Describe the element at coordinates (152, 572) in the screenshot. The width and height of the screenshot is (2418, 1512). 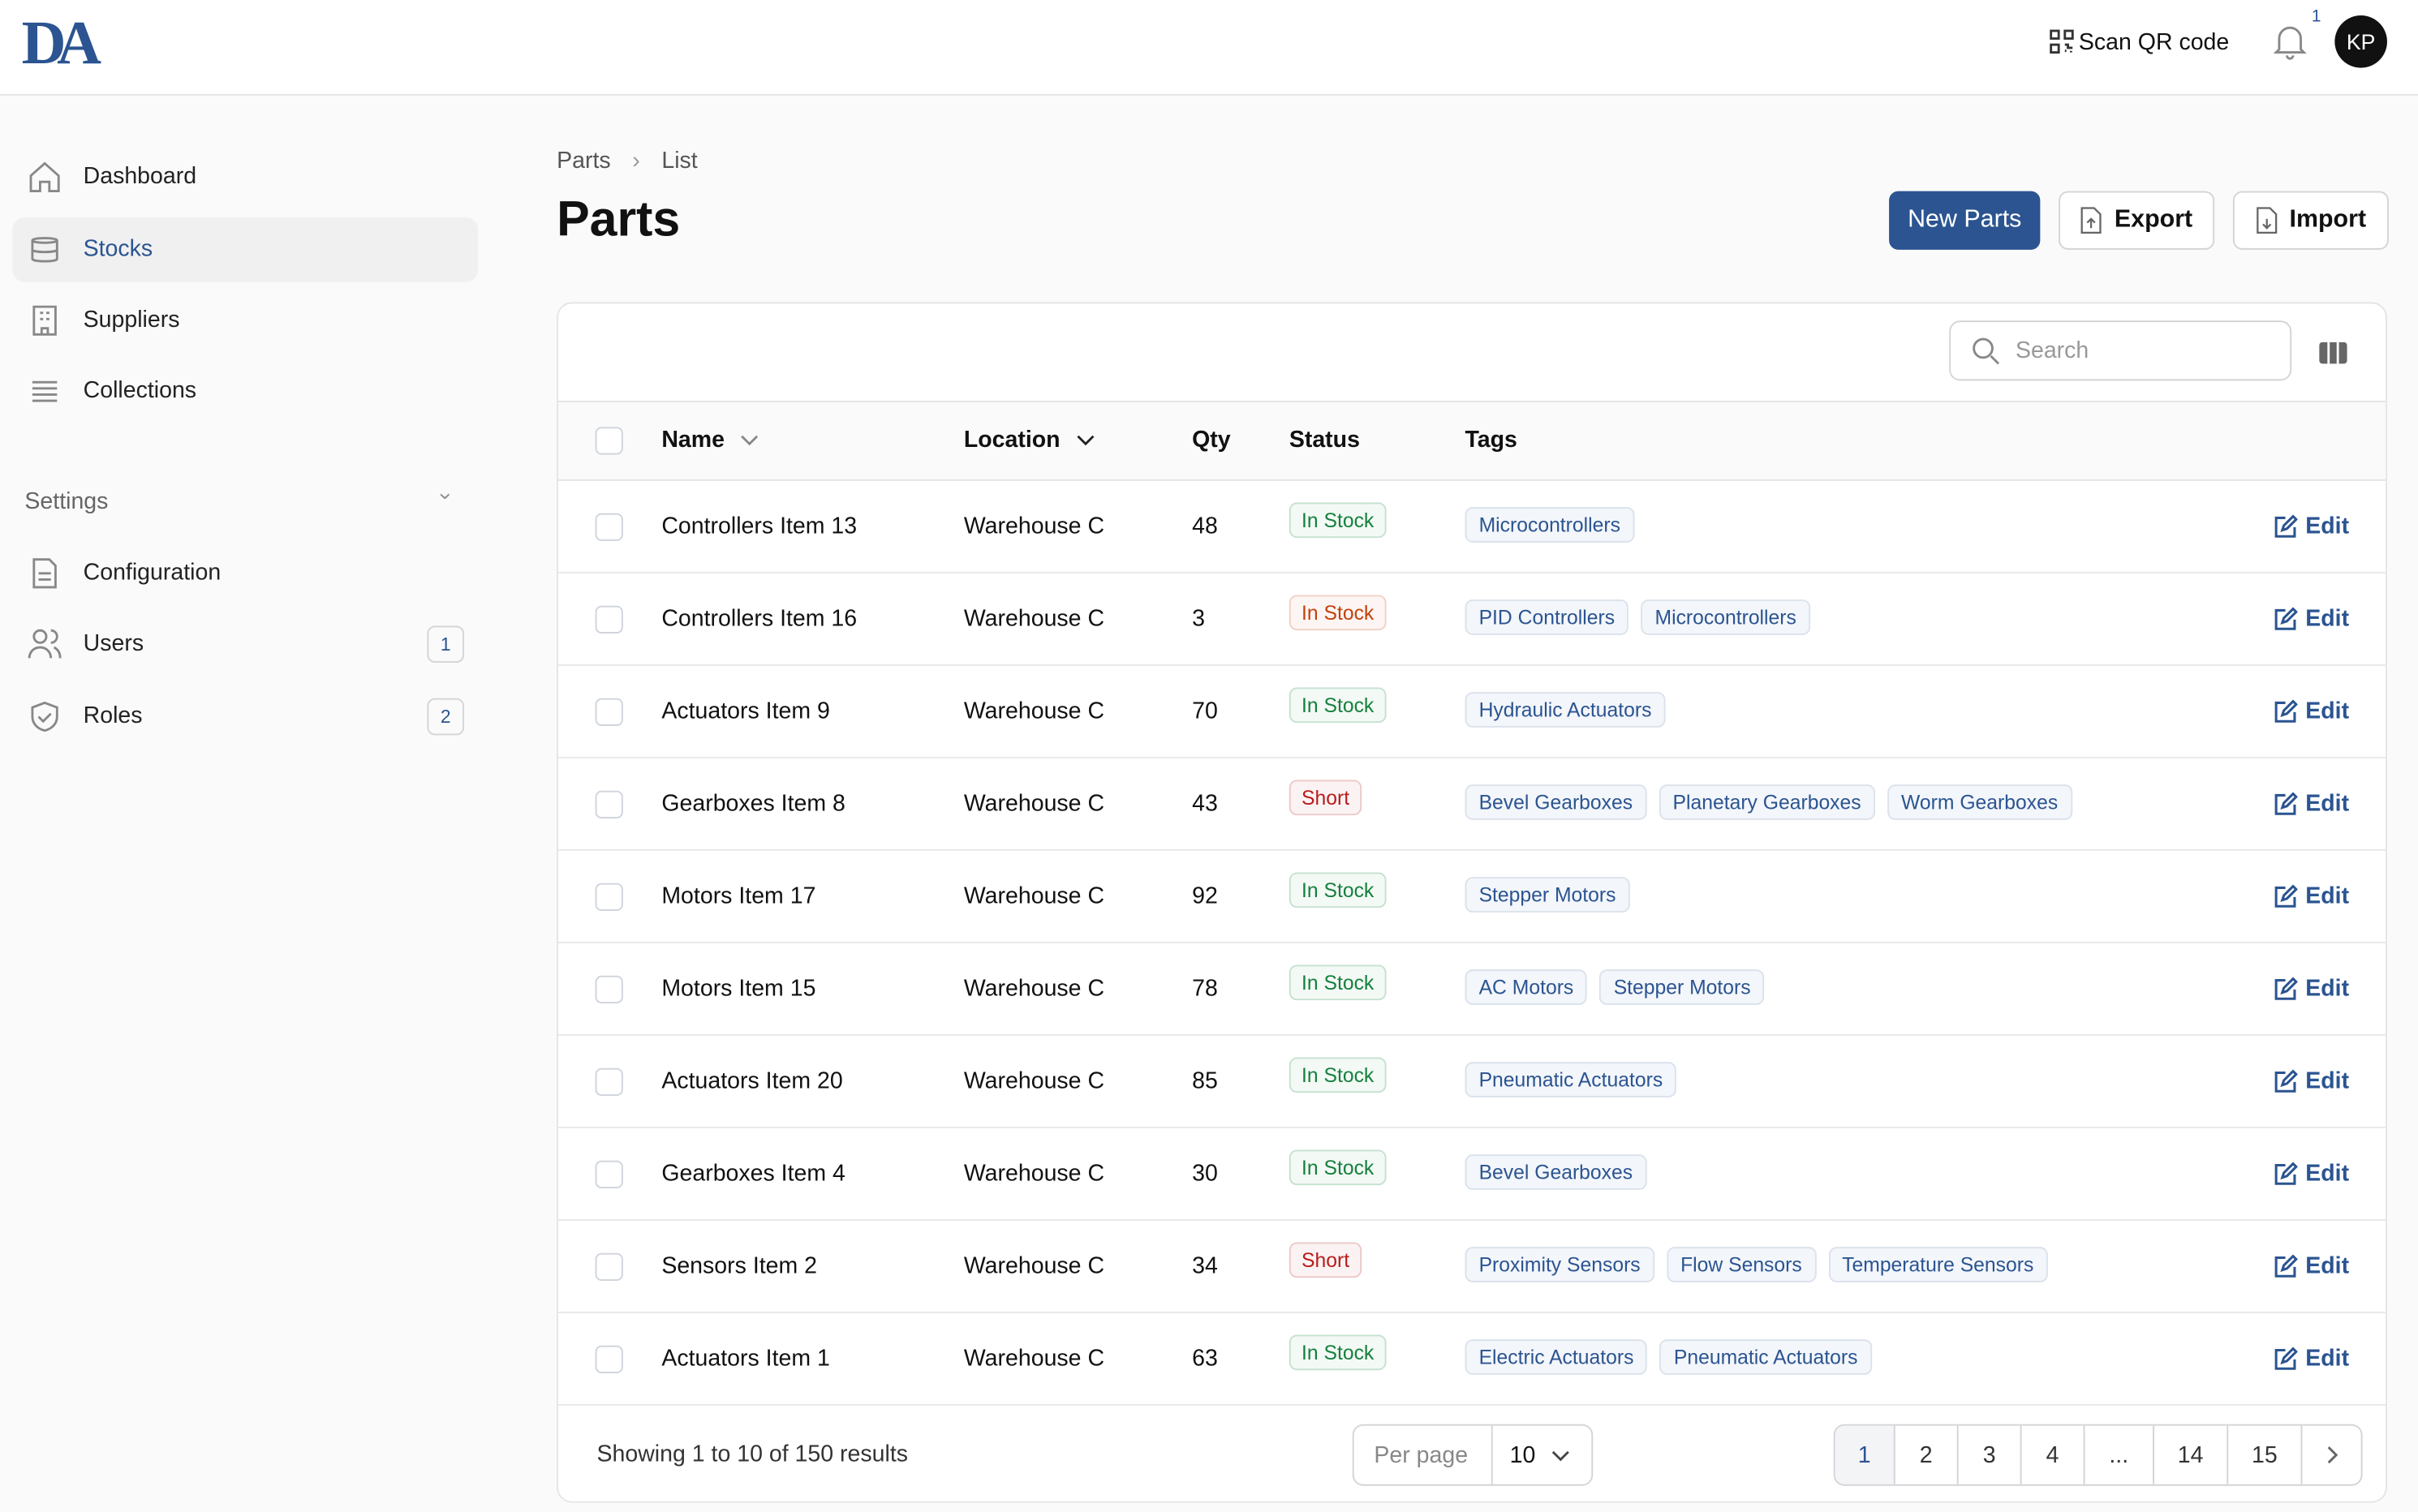
I see `settings-item: Configuration` at that location.